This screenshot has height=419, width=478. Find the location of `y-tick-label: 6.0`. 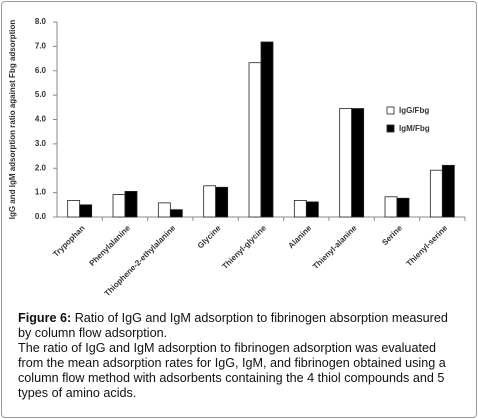

y-tick-label: 6.0 is located at coordinates (41, 70).